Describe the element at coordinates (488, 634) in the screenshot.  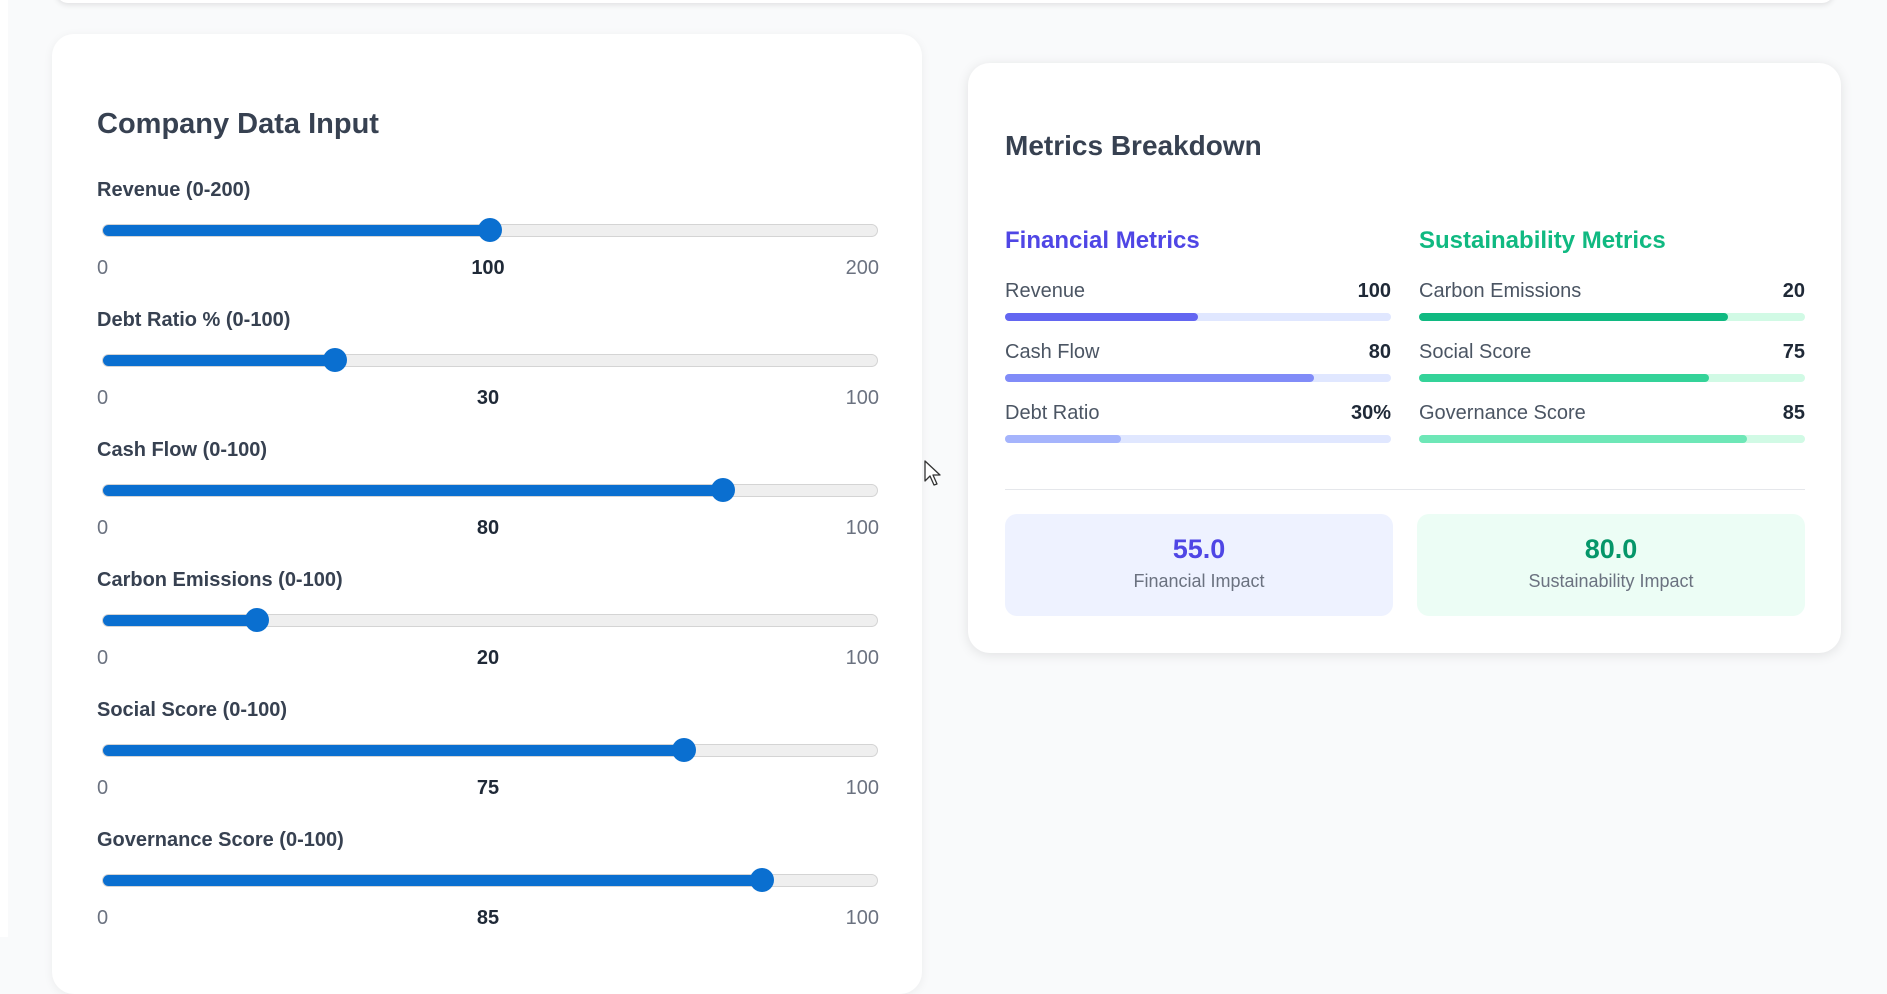
I see `carbon-emissions-slider-group: Carbon Emissions (0-100) 0 20 100` at that location.